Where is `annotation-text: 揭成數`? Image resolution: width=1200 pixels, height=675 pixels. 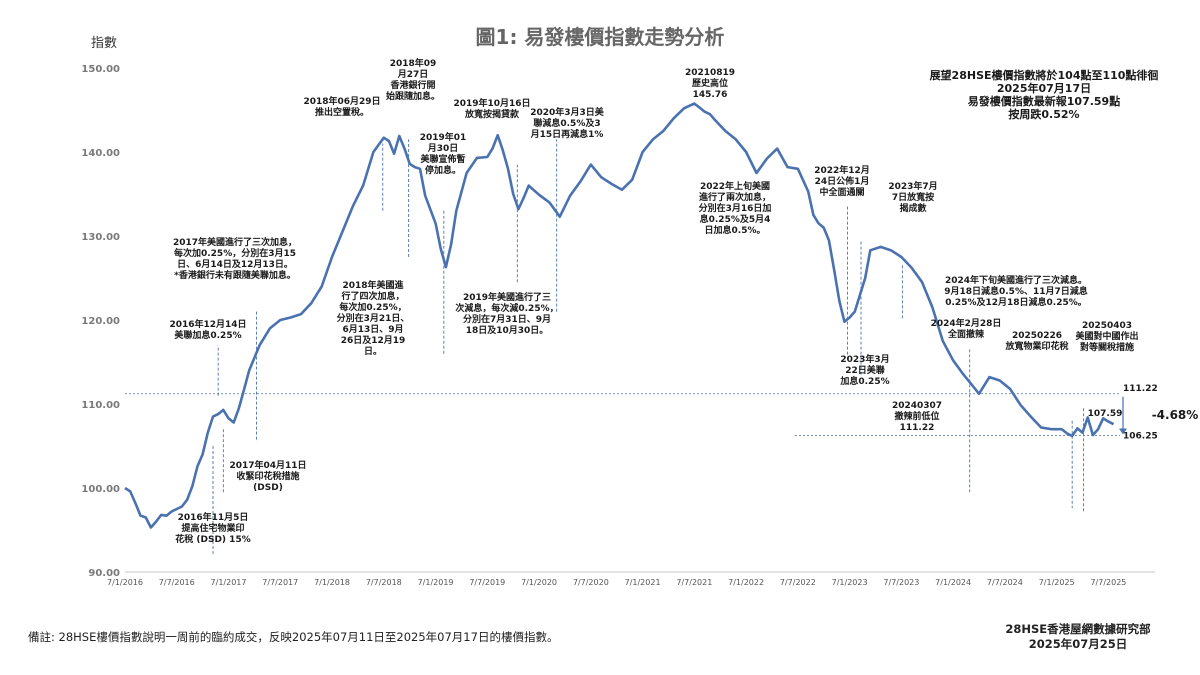
annotation-text: 揭成數 is located at coordinates (913, 208).